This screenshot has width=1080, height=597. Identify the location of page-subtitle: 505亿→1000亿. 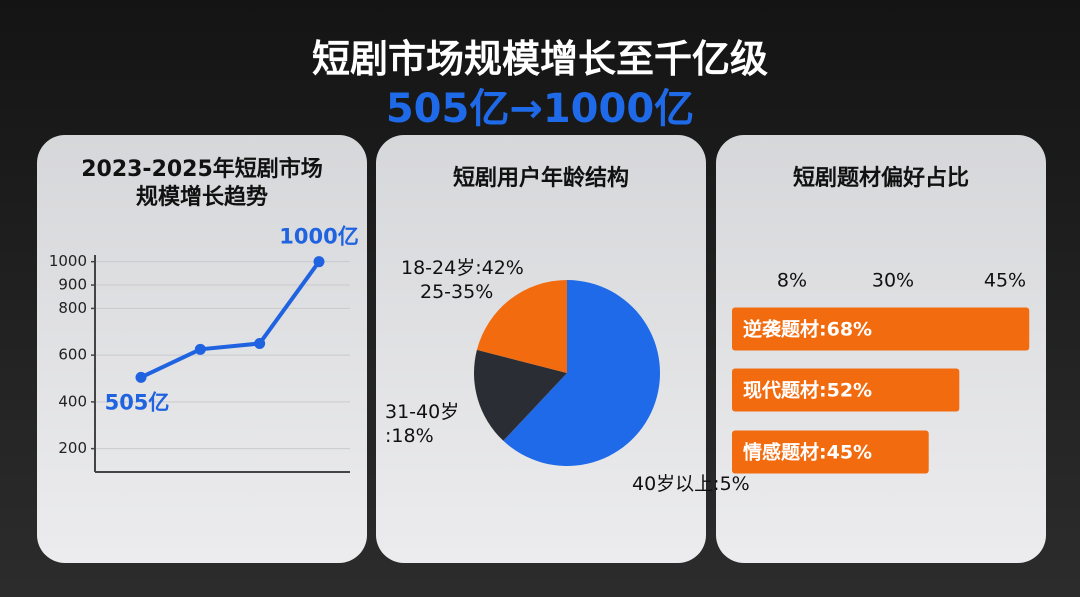
(540, 109).